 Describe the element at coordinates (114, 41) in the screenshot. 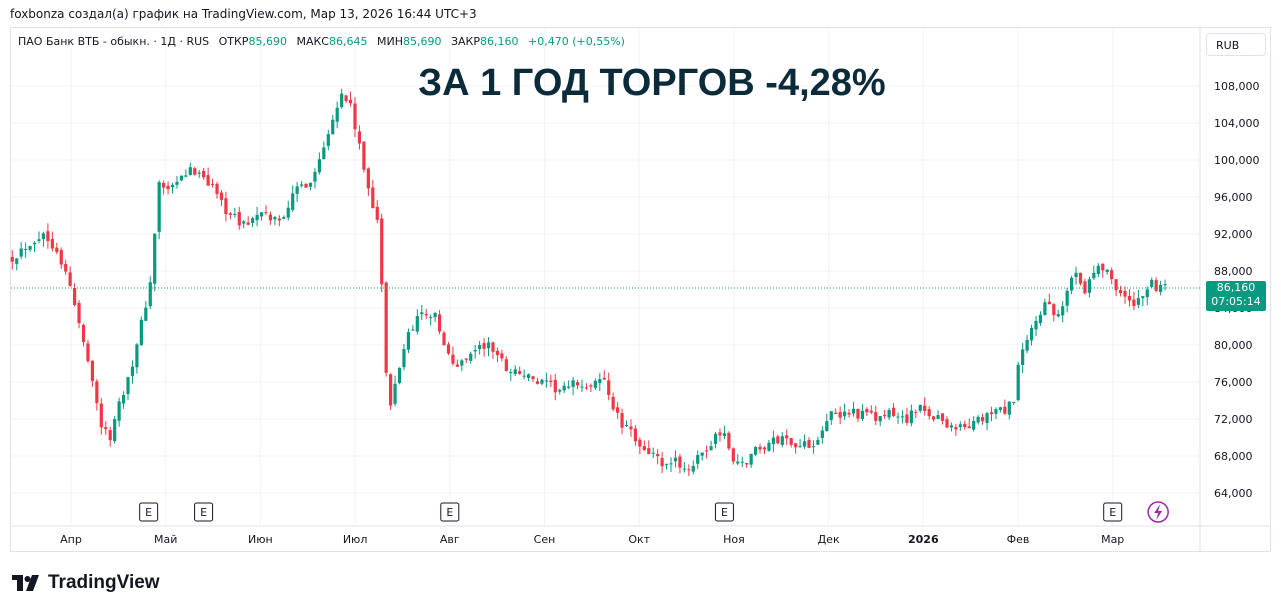

I see `legend-symbol: ПАО Банк ВТБ - обыкн. · 1Д · RUS` at that location.